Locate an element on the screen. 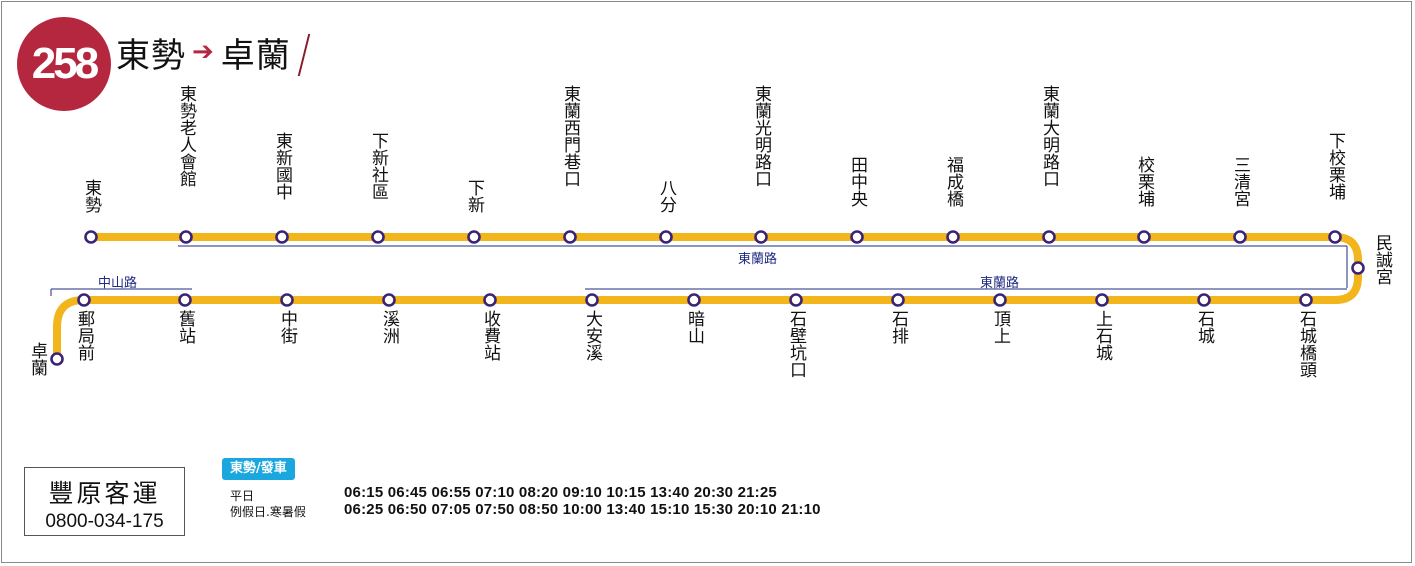  stop-label: 三清宮 is located at coordinates (1240, 181).